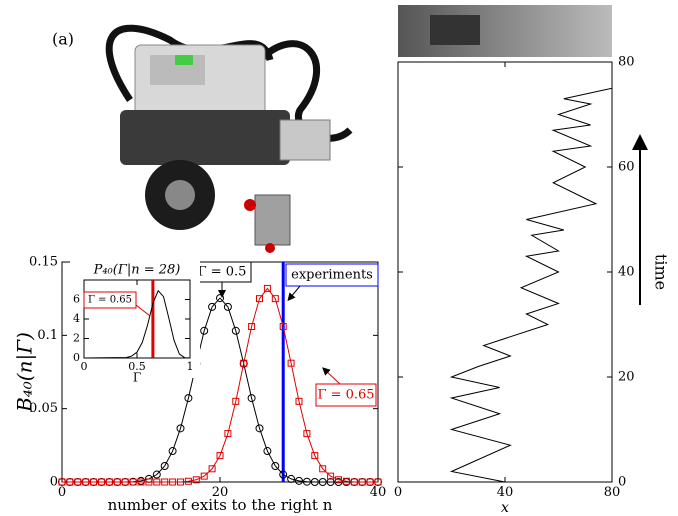 Image resolution: width=678 pixels, height=516 pixels. Describe the element at coordinates (626, 167) in the screenshot. I see `y-tick-label: 60` at that location.